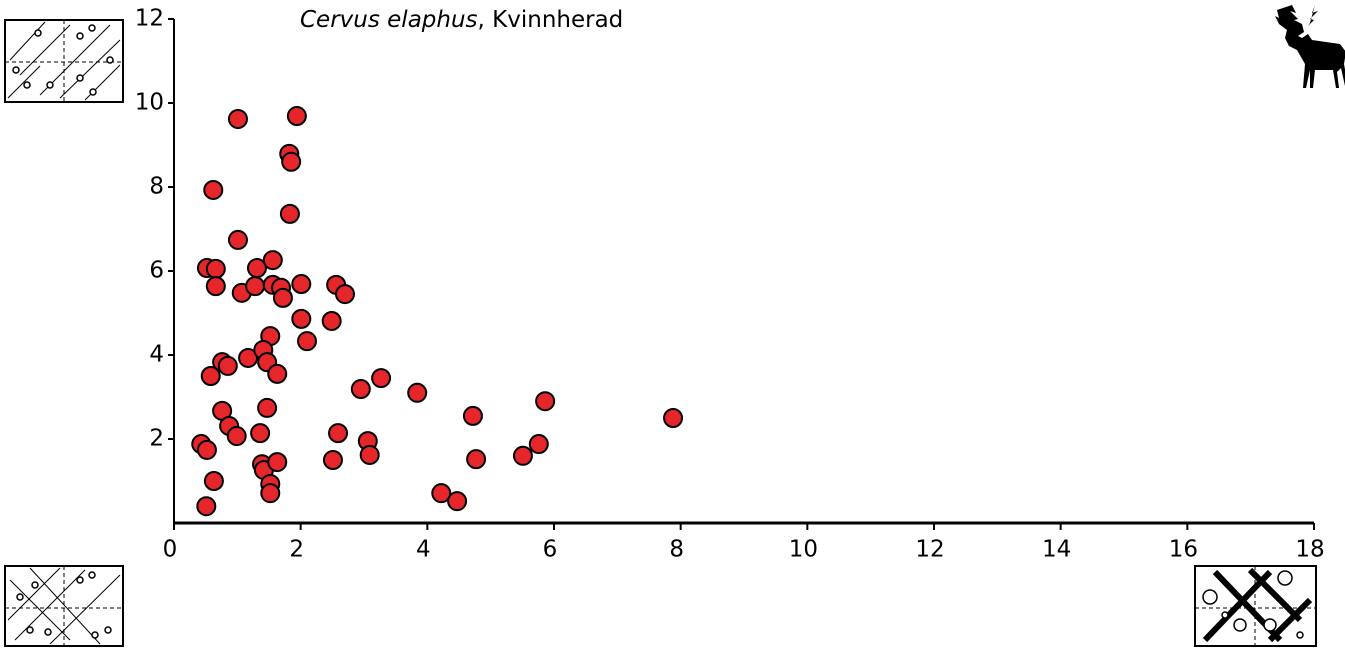 This screenshot has width=1345, height=658. What do you see at coordinates (929, 550) in the screenshot?
I see `x-tick-label: 12` at bounding box center [929, 550].